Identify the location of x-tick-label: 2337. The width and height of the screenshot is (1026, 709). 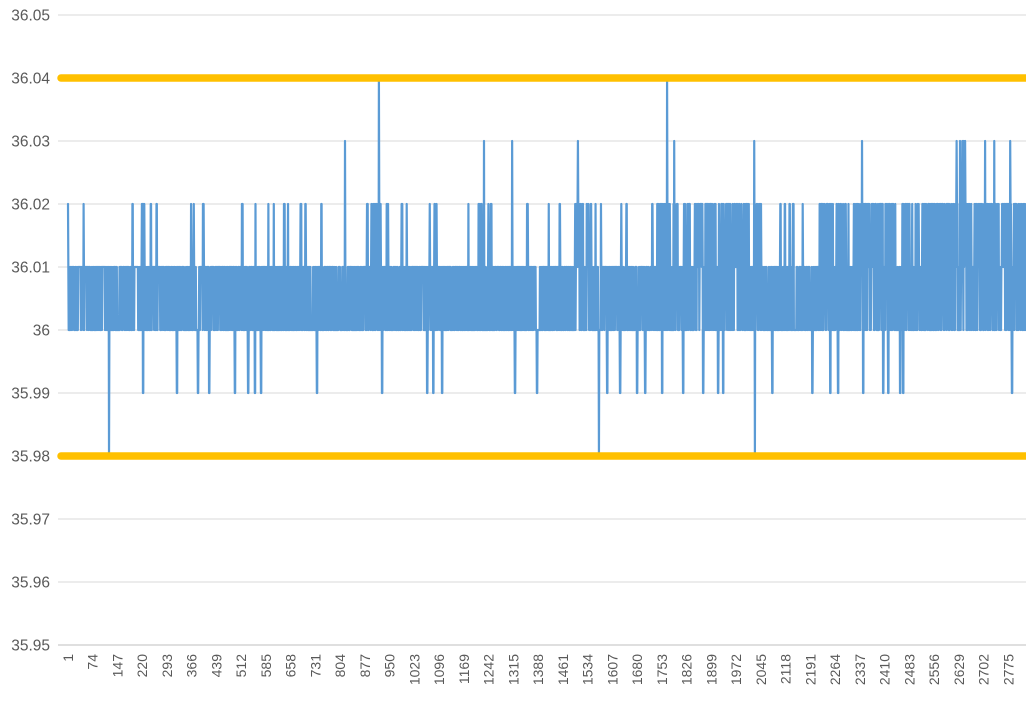
(860, 669).